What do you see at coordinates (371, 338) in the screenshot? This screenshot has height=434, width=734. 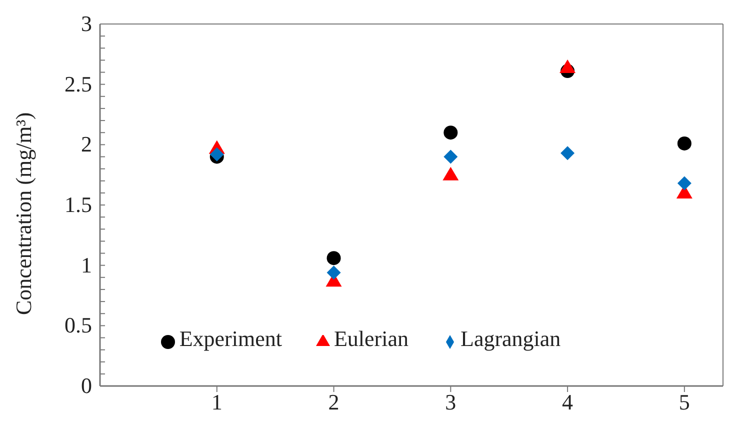 I see `legend-label: Eulerian` at bounding box center [371, 338].